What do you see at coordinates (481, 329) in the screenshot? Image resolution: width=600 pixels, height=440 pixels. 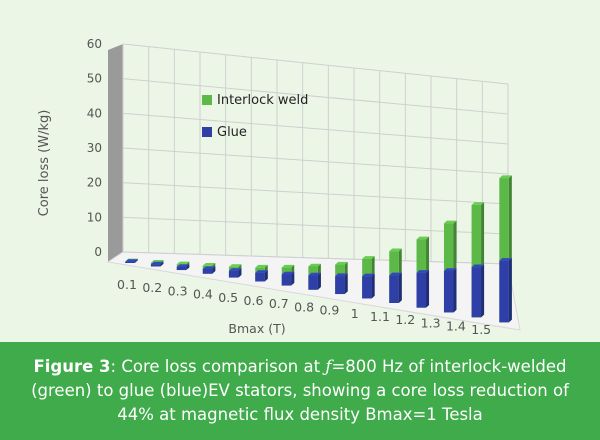 I see `x-tick-label: 1.5` at bounding box center [481, 329].